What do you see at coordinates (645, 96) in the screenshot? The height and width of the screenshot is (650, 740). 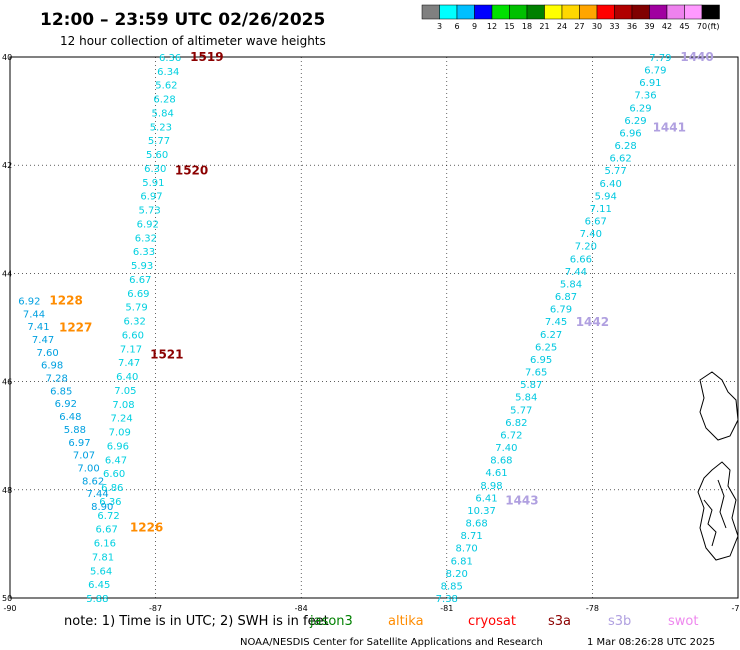 I see `wave-height-value: 7.36` at bounding box center [645, 96].